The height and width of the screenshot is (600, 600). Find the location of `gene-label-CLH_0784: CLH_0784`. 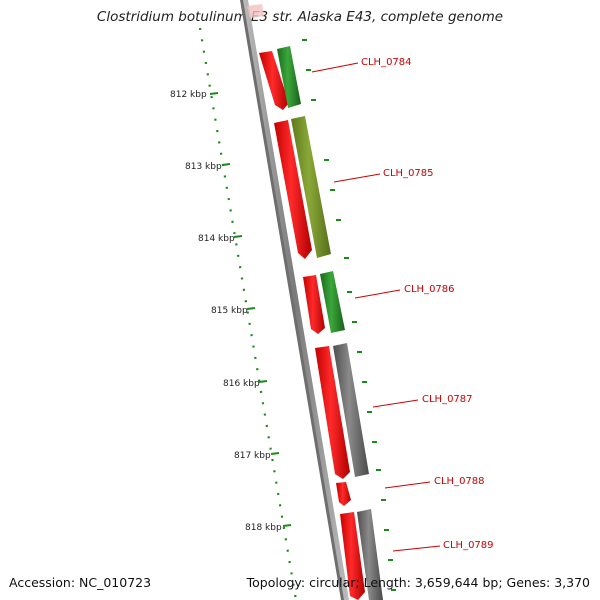

gene-label-CLH_0784: CLH_0784 is located at coordinates (386, 62).